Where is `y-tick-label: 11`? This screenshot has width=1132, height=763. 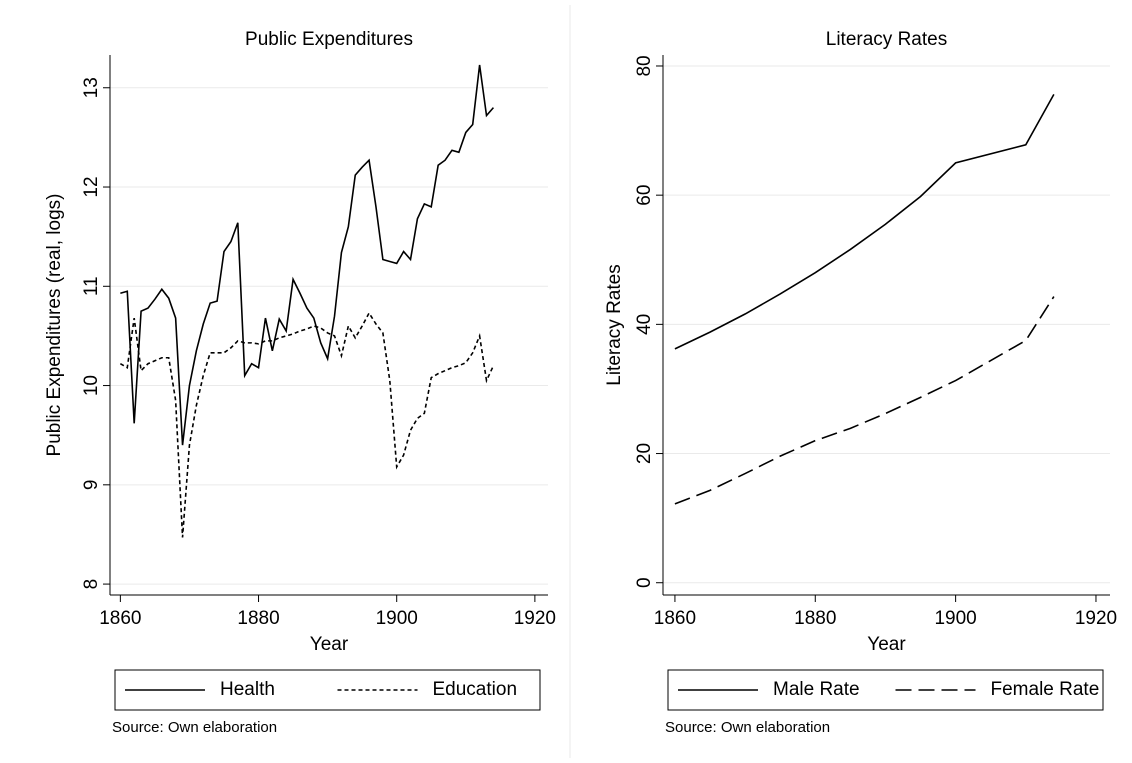 y-tick-label: 11 is located at coordinates (91, 286).